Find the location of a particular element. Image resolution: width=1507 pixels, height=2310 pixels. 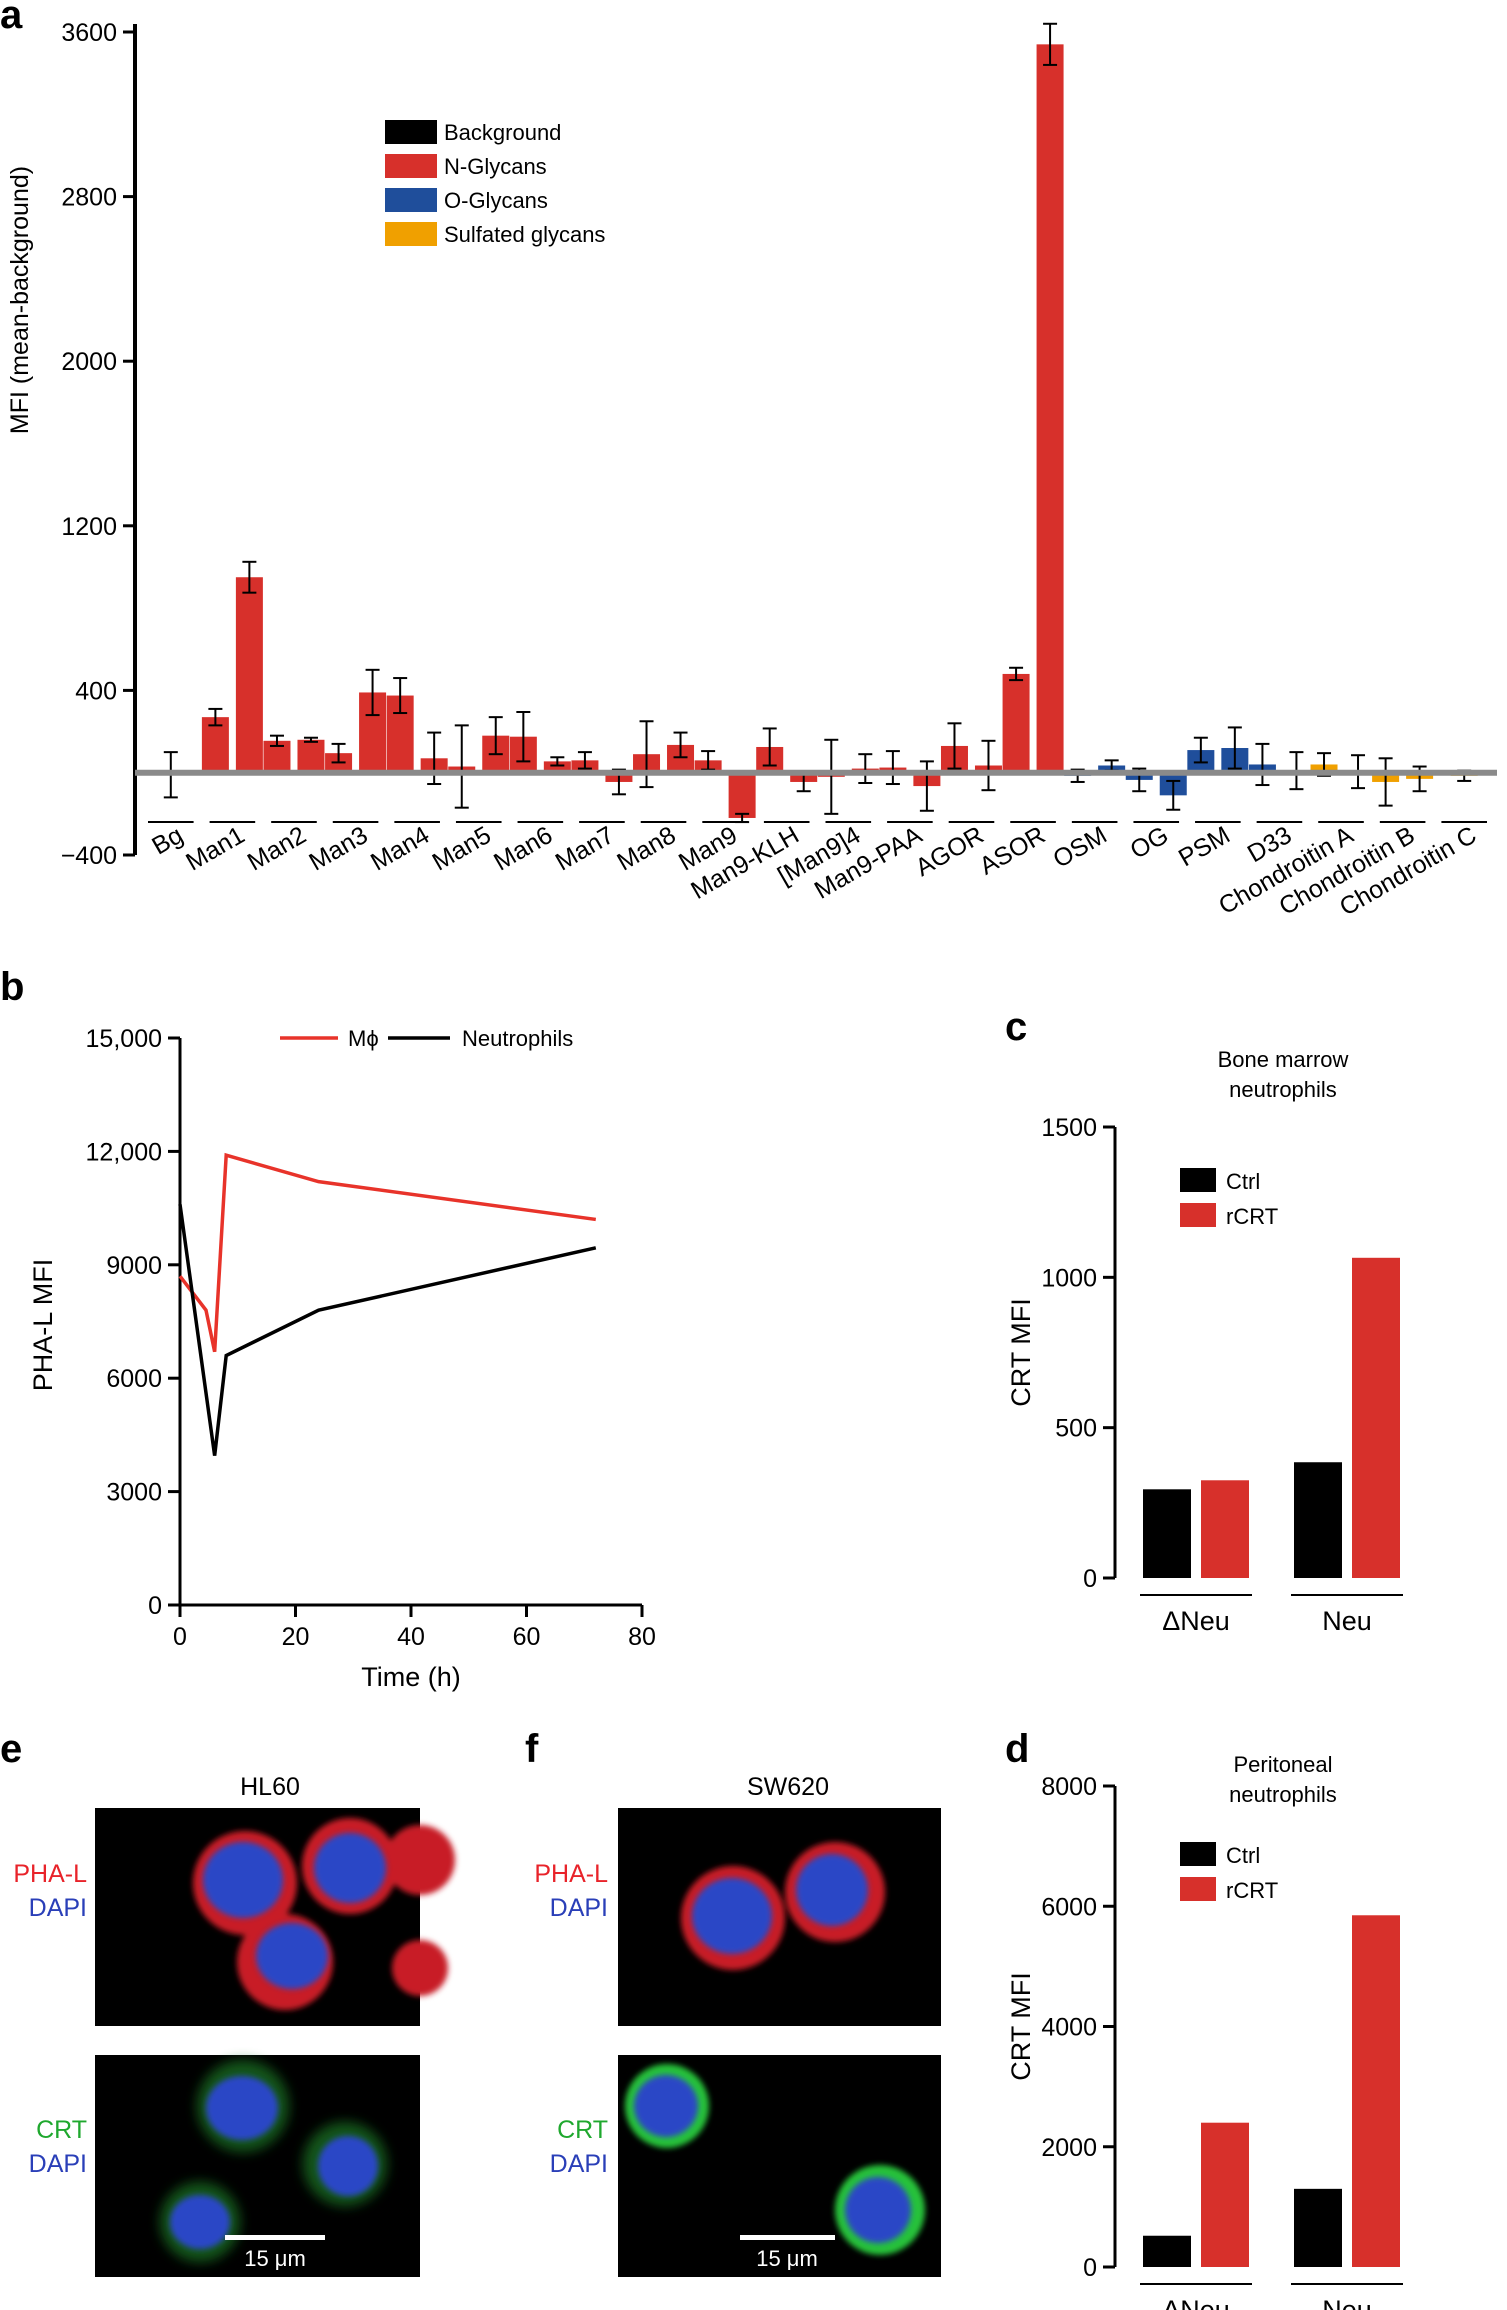

f-top-label-pha-l: PHA-L is located at coordinates (571, 1874).